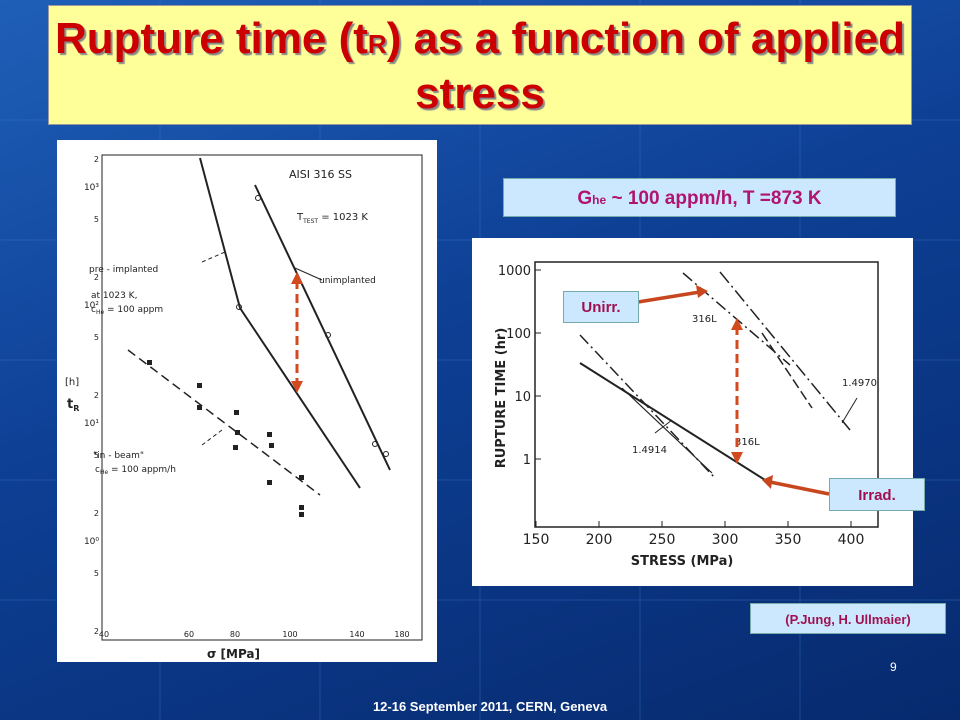 The image size is (960, 720). I want to click on y-axis-label: tR, so click(73, 405).